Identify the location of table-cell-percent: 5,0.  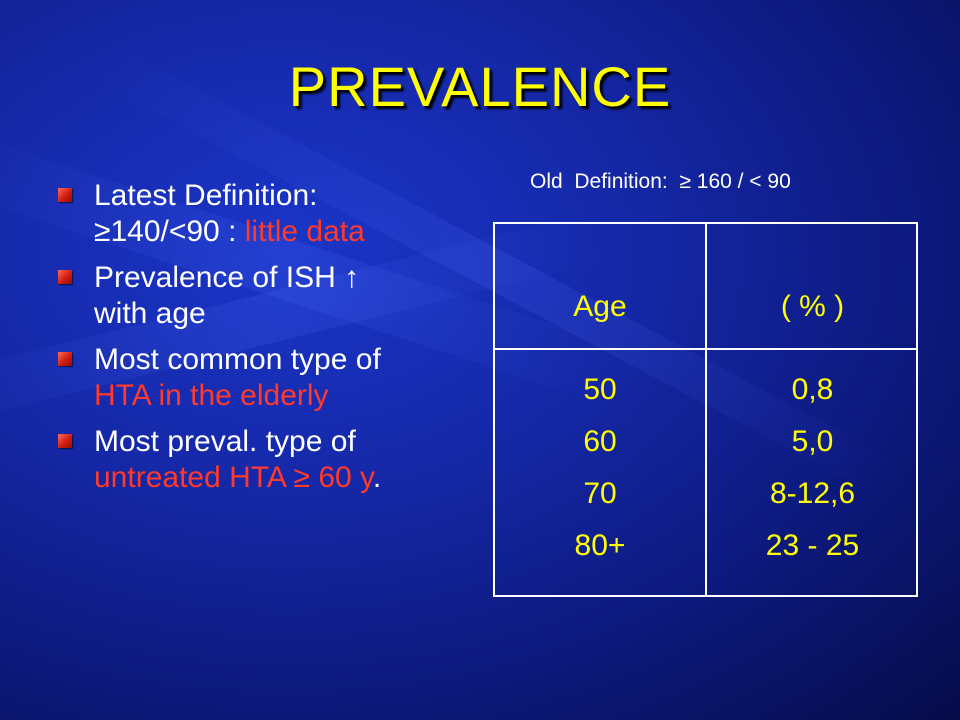
(812, 441).